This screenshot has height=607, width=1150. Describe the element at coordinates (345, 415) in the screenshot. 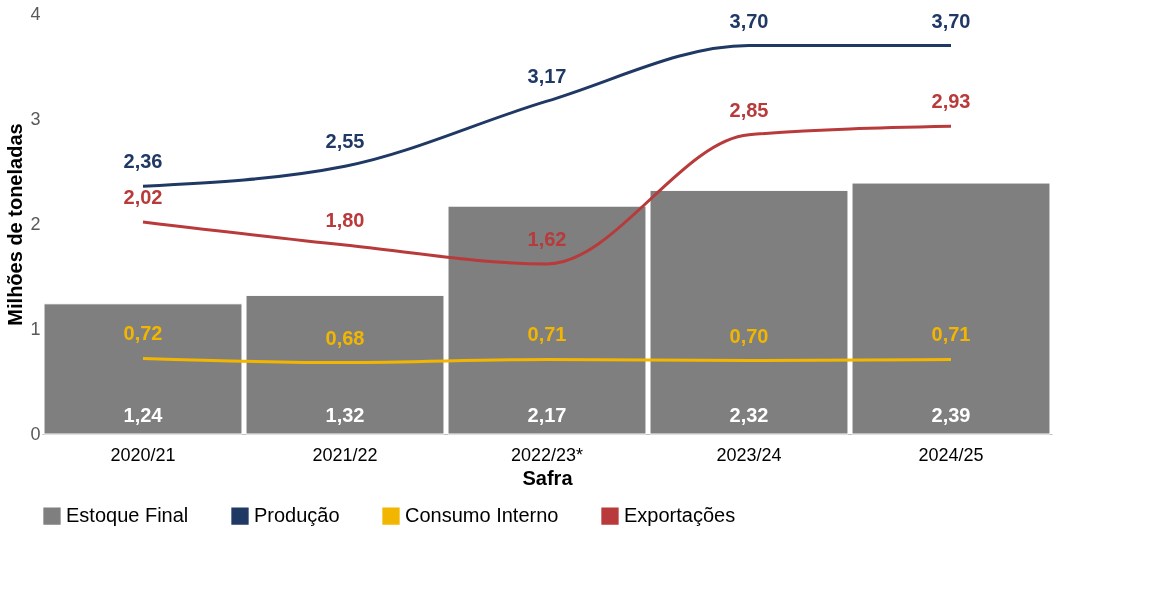

I see `data-label: 1,32` at that location.